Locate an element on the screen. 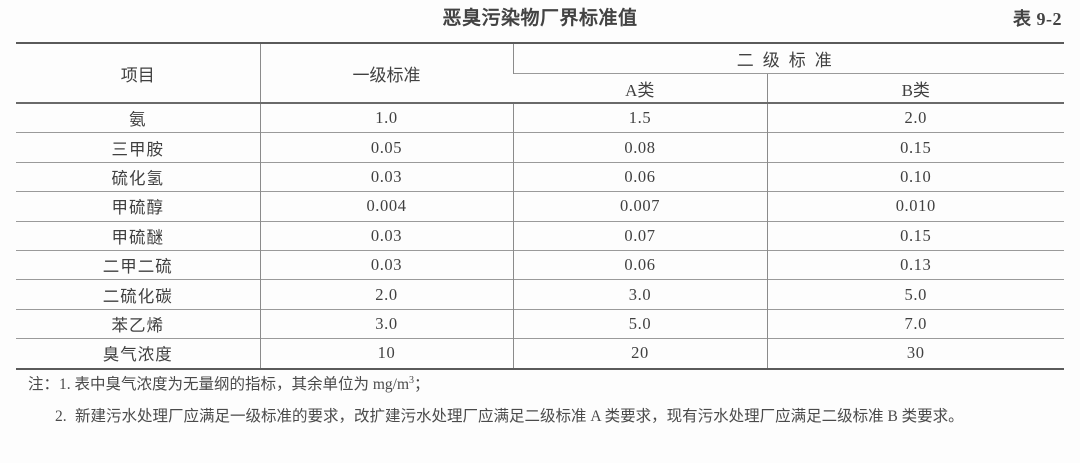 This screenshot has width=1080, height=463. cell-b: 0.10 is located at coordinates (915, 176).